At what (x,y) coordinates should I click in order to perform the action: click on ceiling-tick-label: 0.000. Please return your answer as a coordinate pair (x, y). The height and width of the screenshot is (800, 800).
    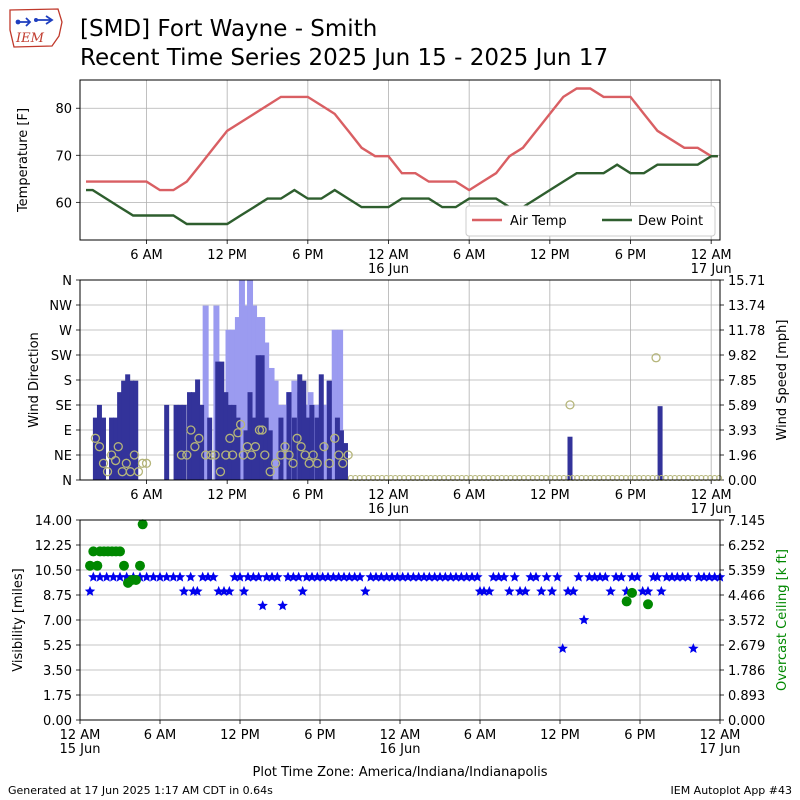
    Looking at the image, I should click on (746, 721).